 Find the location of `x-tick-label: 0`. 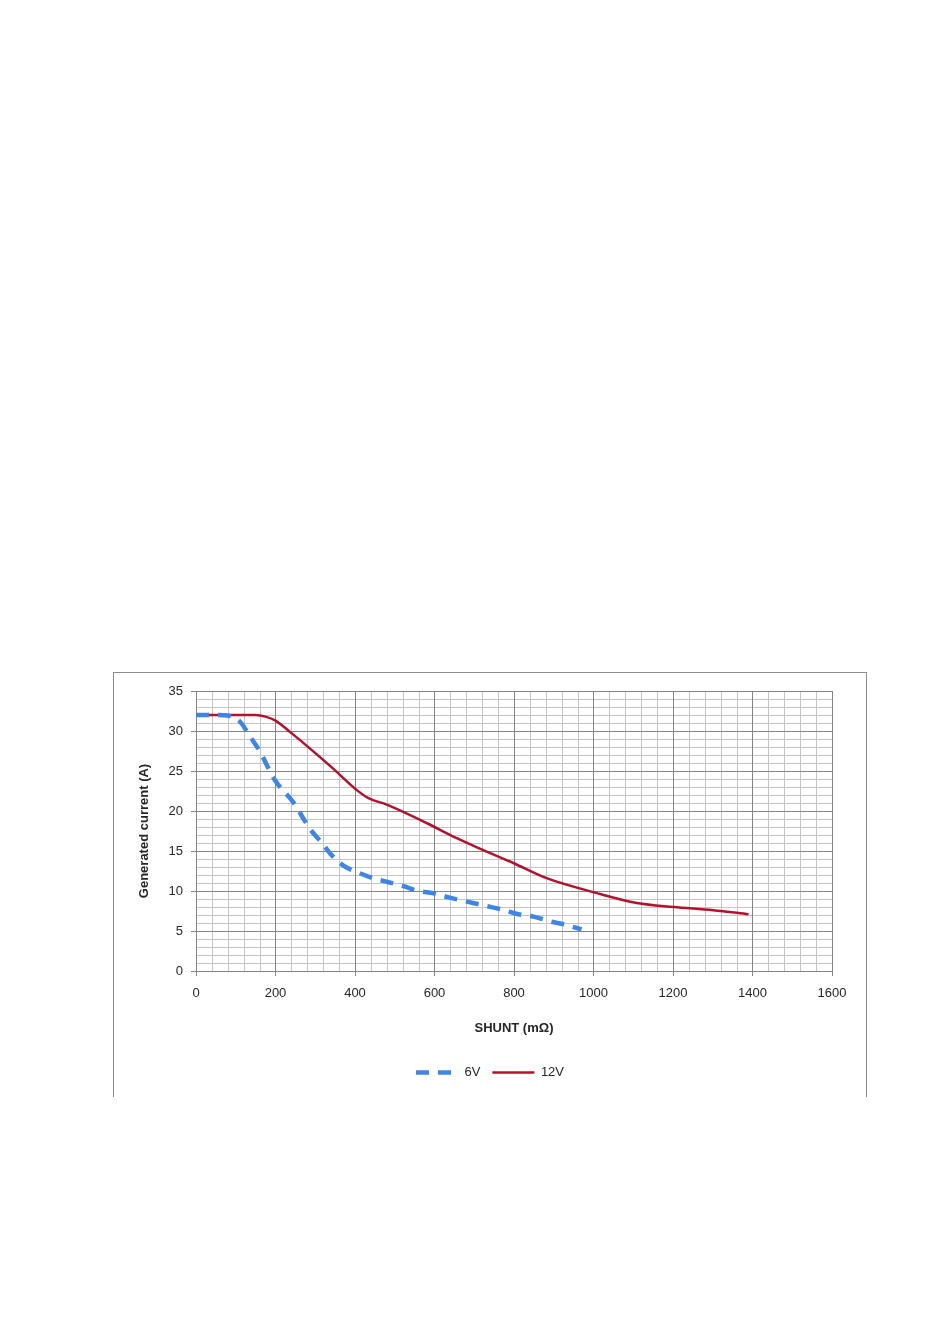

x-tick-label: 0 is located at coordinates (196, 993).